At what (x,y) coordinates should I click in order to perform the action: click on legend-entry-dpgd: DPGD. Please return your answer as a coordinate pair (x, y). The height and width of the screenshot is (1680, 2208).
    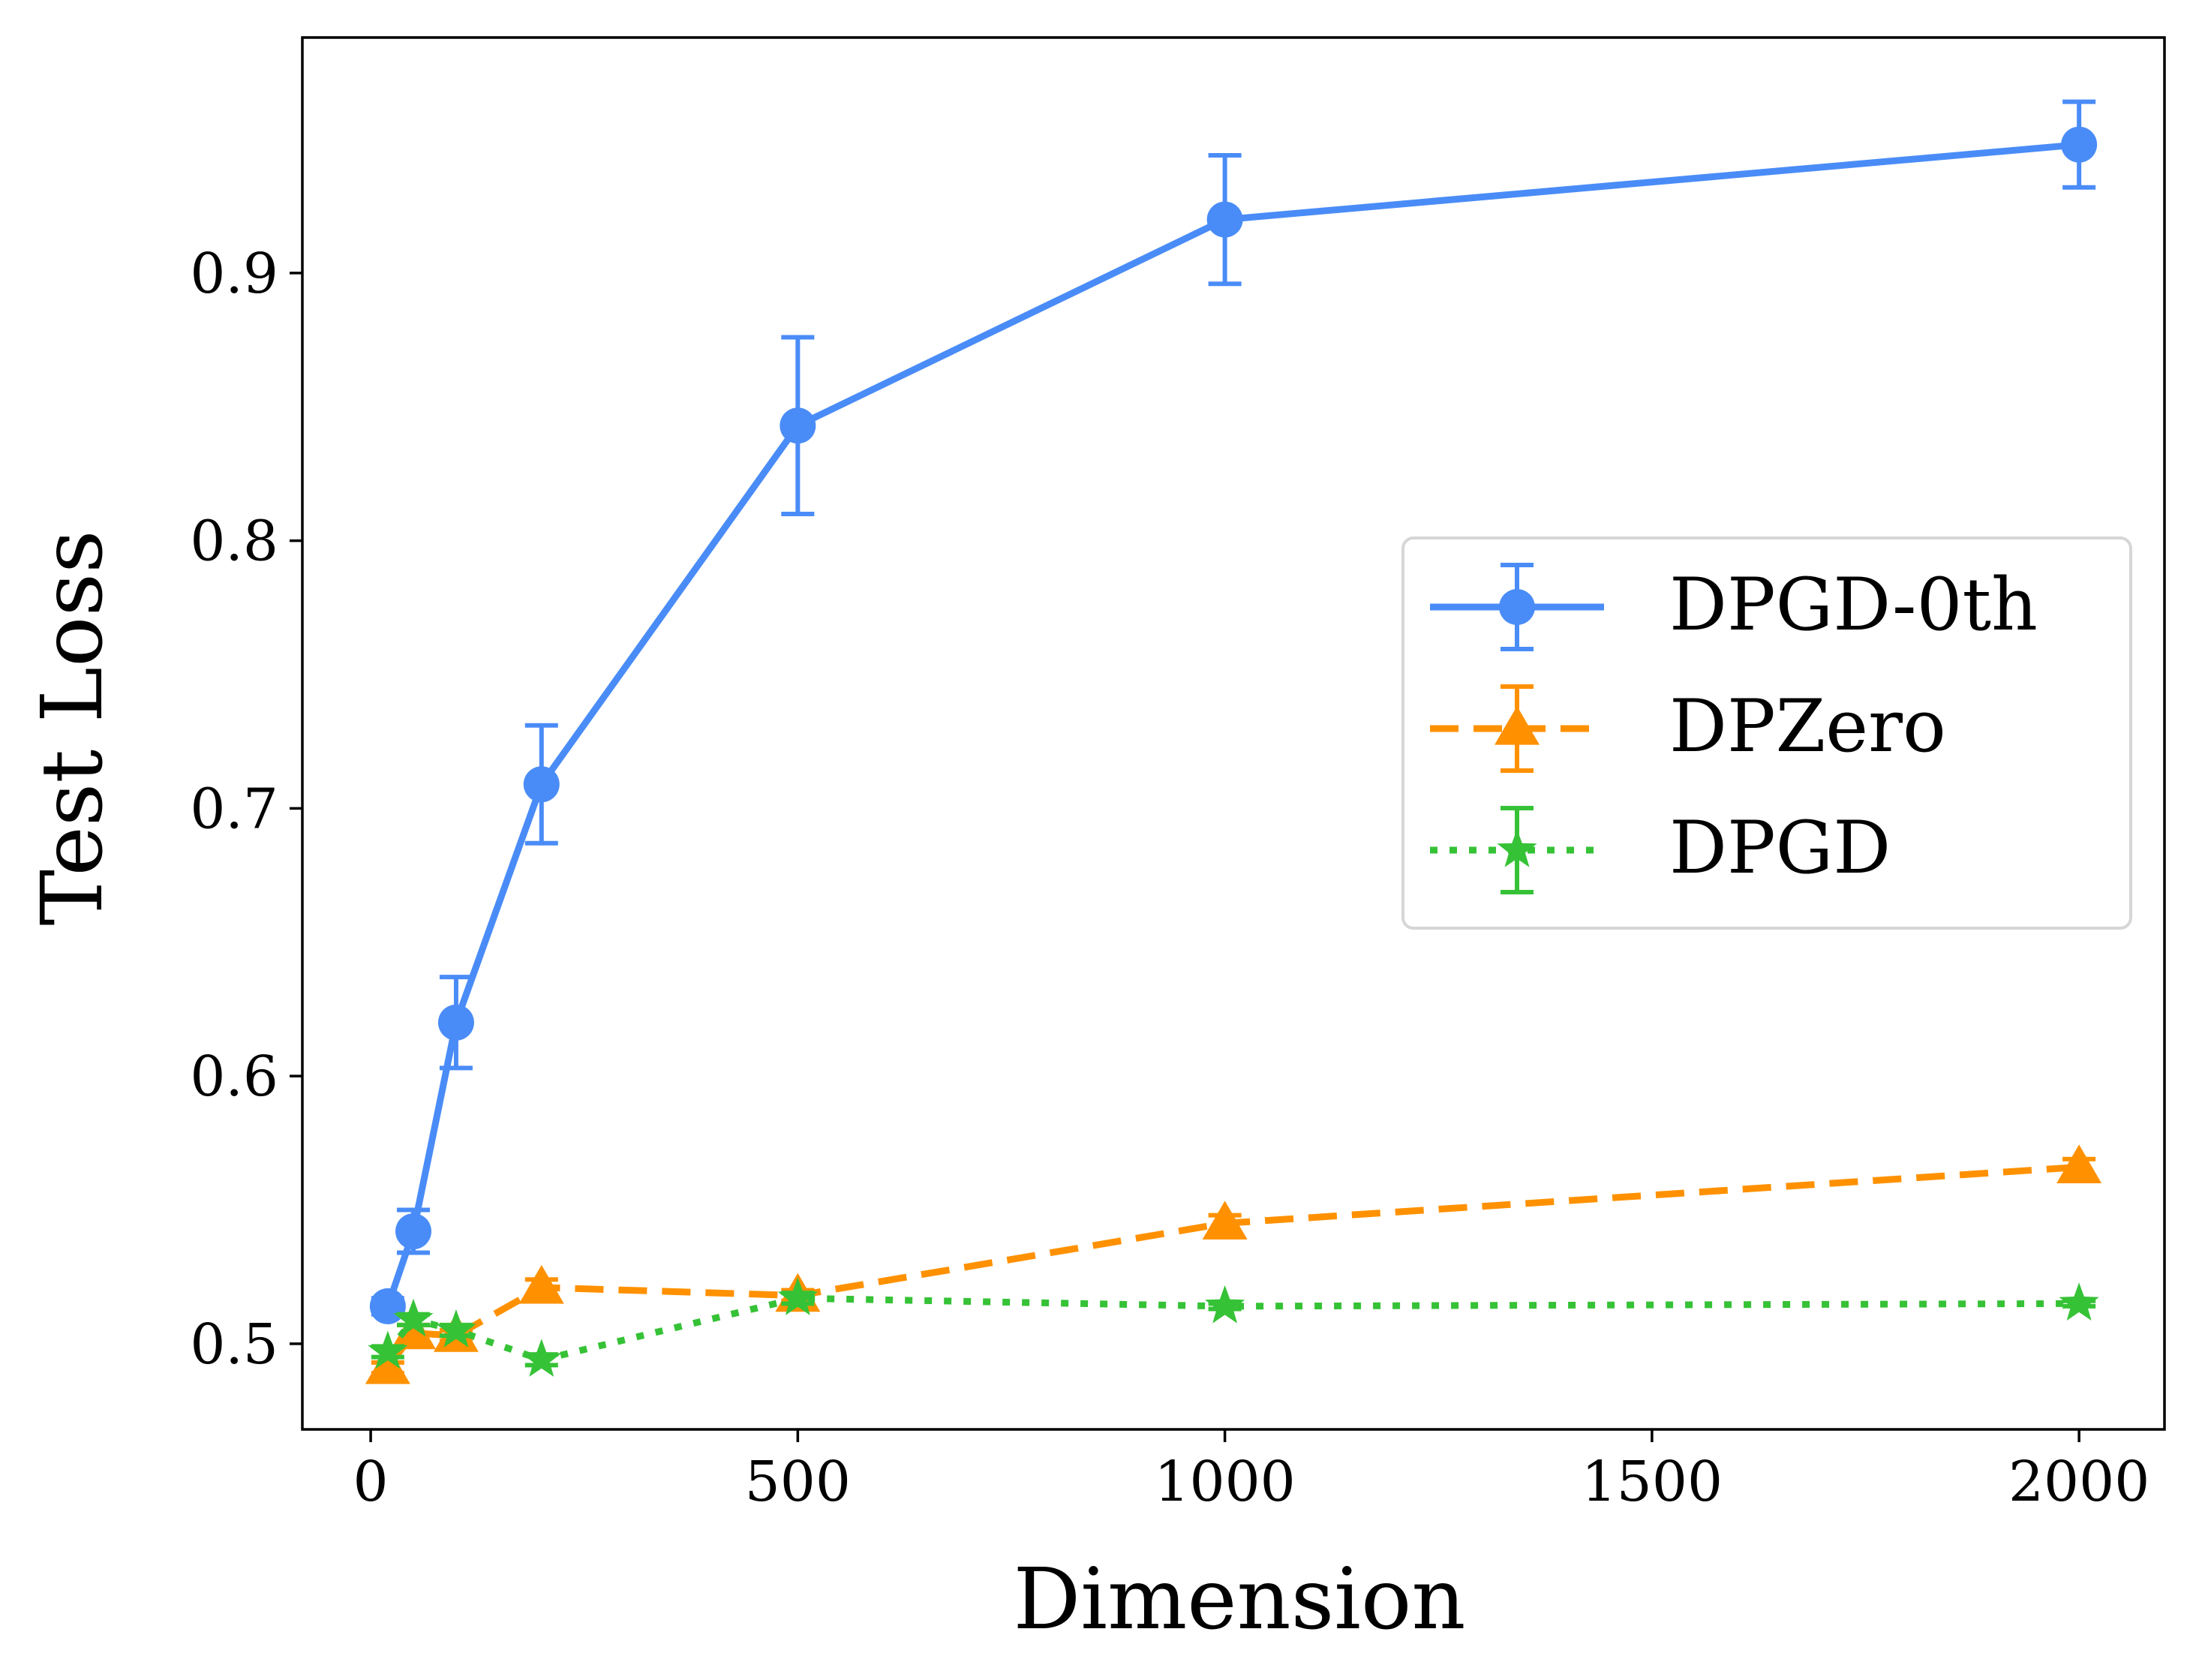
    Looking at the image, I should click on (1660, 850).